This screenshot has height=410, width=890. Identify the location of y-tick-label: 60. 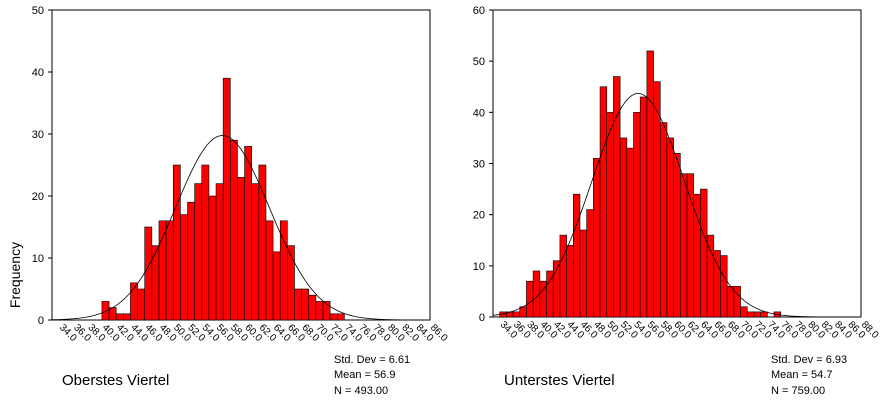
(479, 11).